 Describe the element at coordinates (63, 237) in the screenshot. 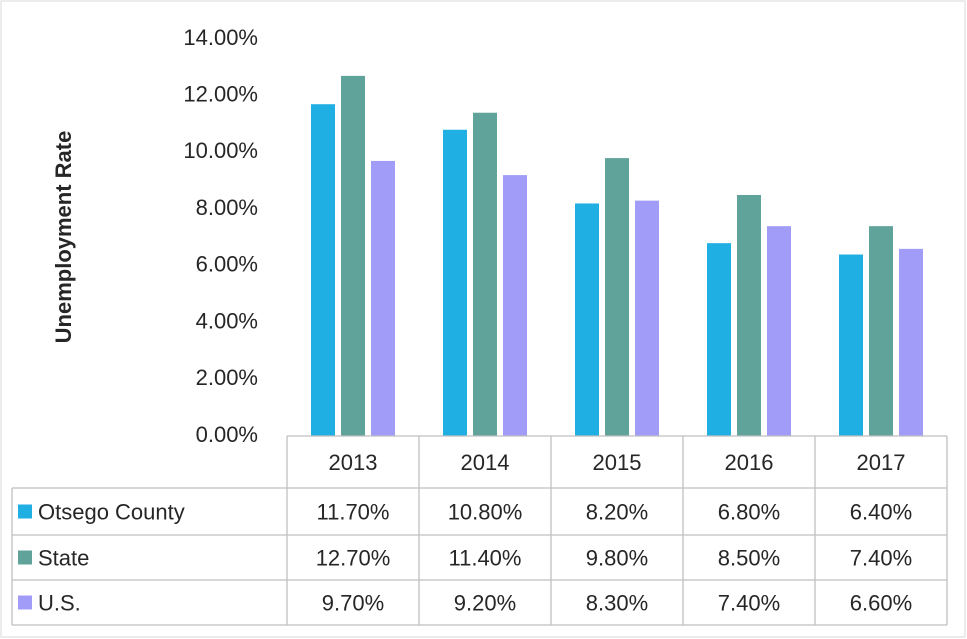

I see `y-axis-title: Unemployment Rate` at that location.